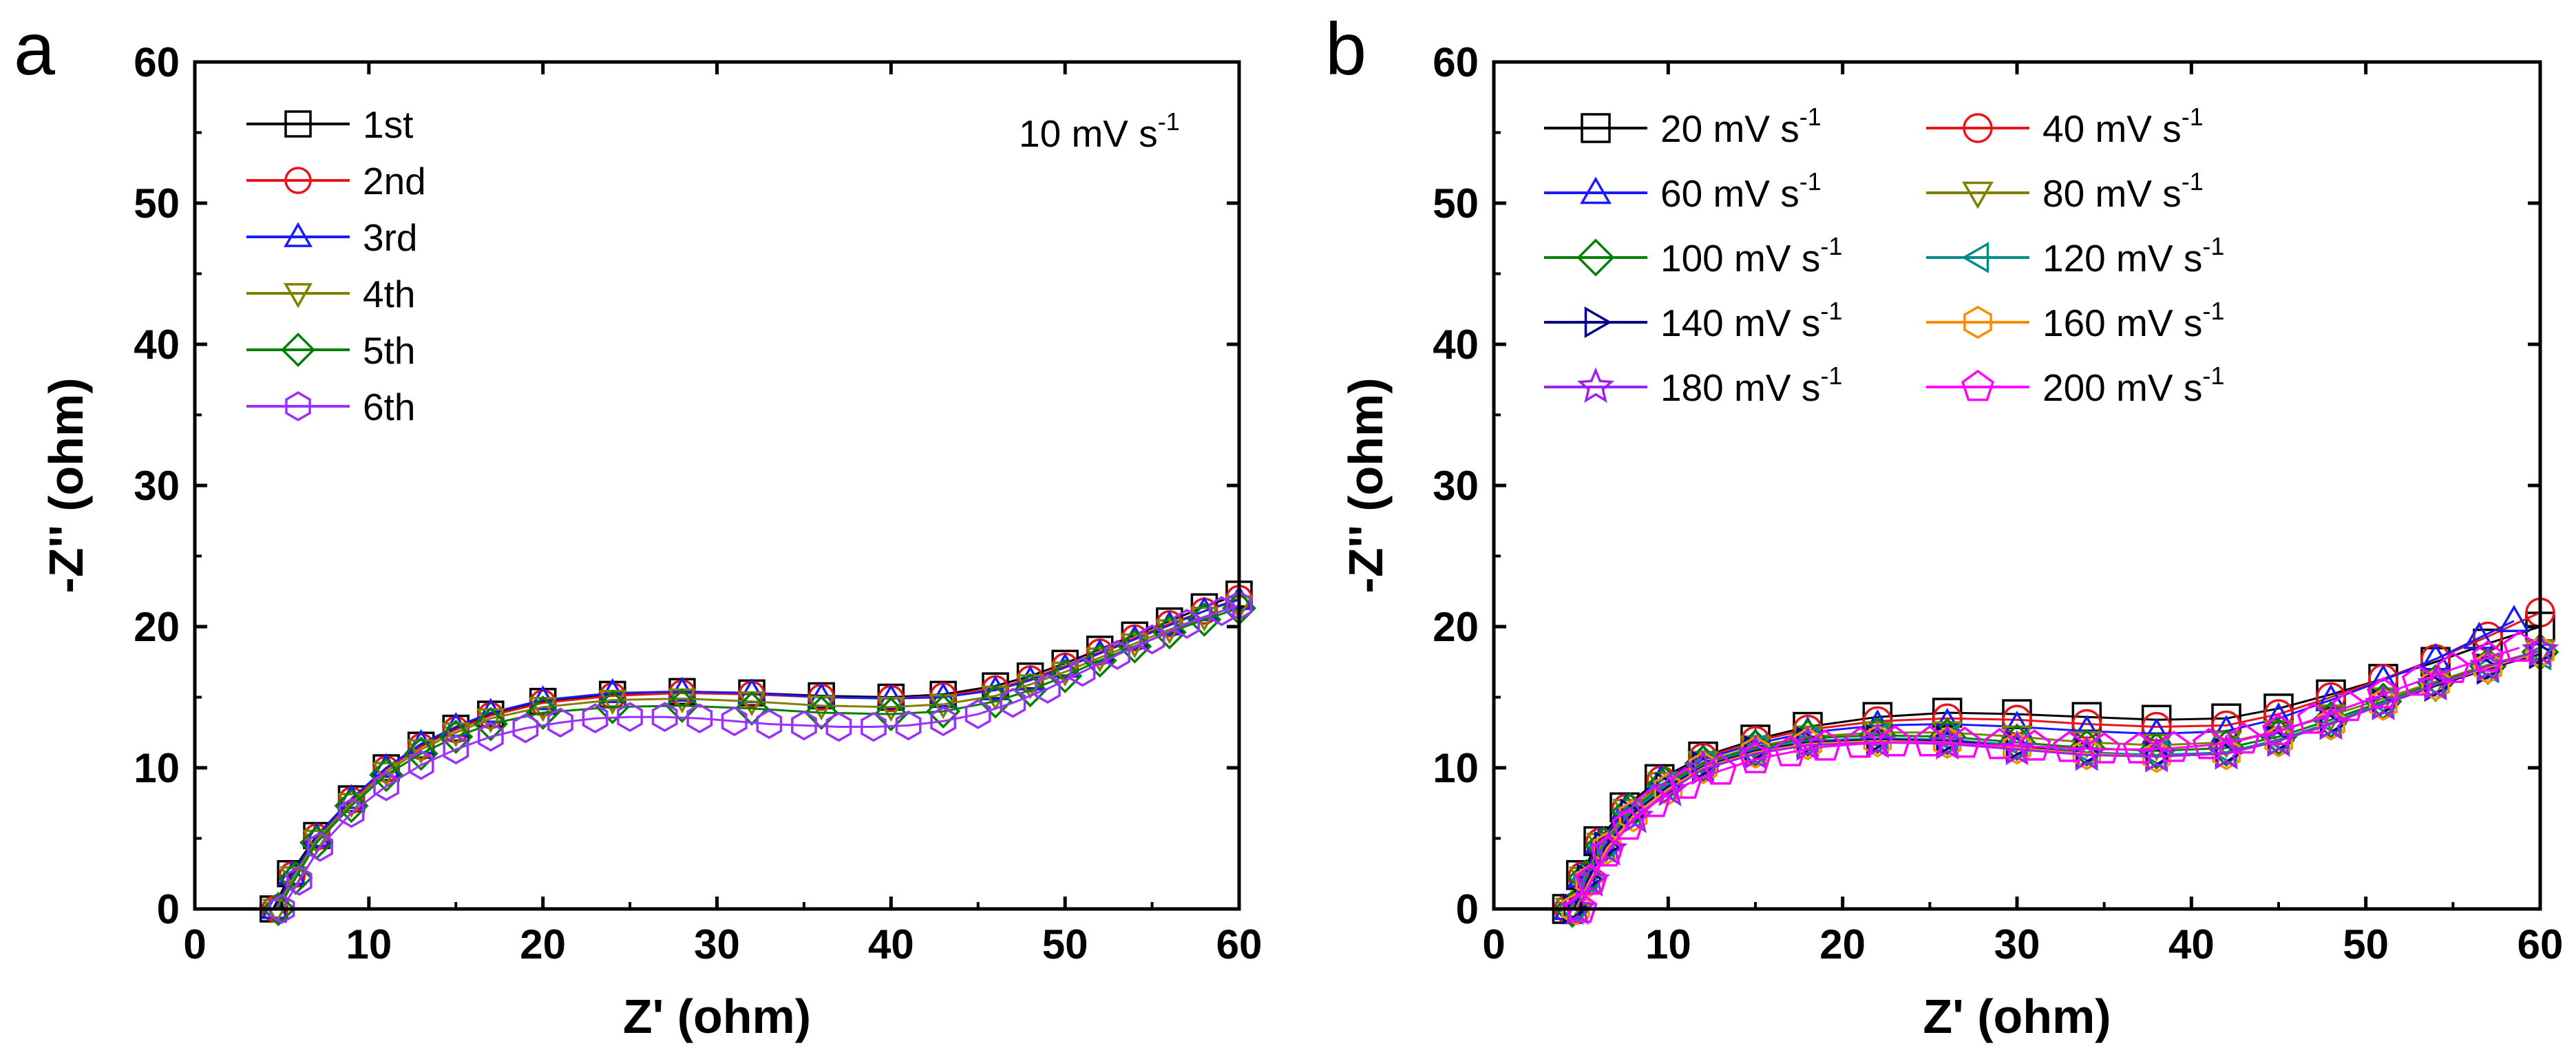 This screenshot has width=2576, height=1057. I want to click on legend-item: 100 mV s-1, so click(1693, 256).